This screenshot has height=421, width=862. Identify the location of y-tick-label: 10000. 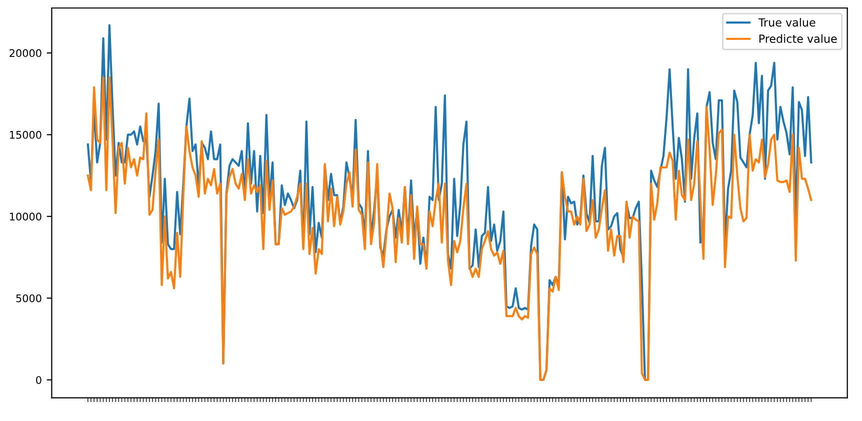
(26, 216).